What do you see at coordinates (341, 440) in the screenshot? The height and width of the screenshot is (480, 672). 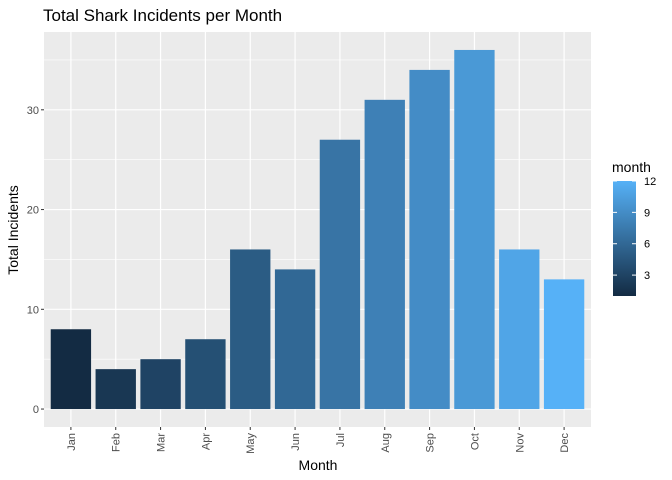 I see `x-tick-label: Jul` at bounding box center [341, 440].